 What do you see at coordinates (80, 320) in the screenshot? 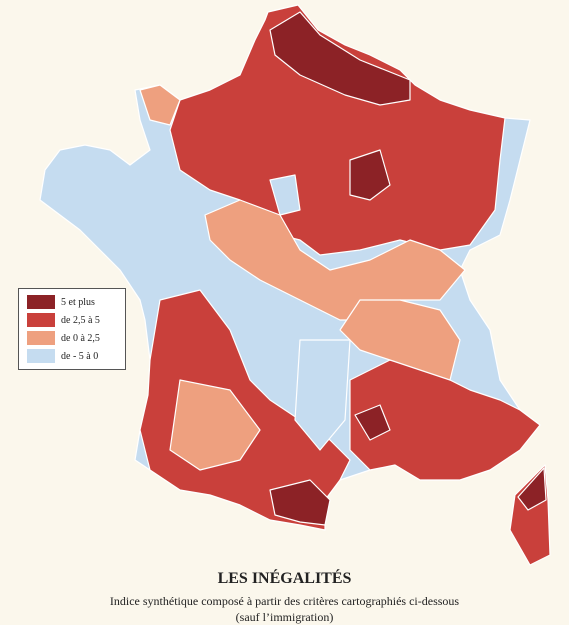
I see `legend-label: de 2,5 à 5` at bounding box center [80, 320].